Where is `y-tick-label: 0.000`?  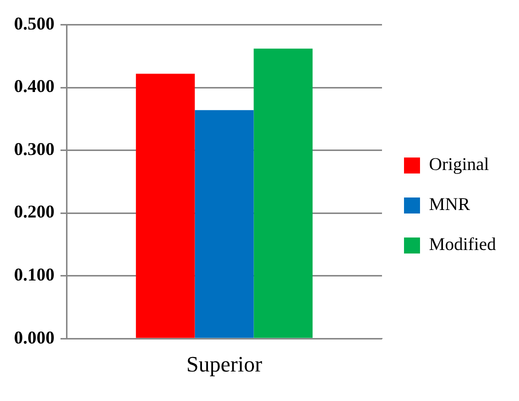 y-tick-label: 0.000 is located at coordinates (34, 337).